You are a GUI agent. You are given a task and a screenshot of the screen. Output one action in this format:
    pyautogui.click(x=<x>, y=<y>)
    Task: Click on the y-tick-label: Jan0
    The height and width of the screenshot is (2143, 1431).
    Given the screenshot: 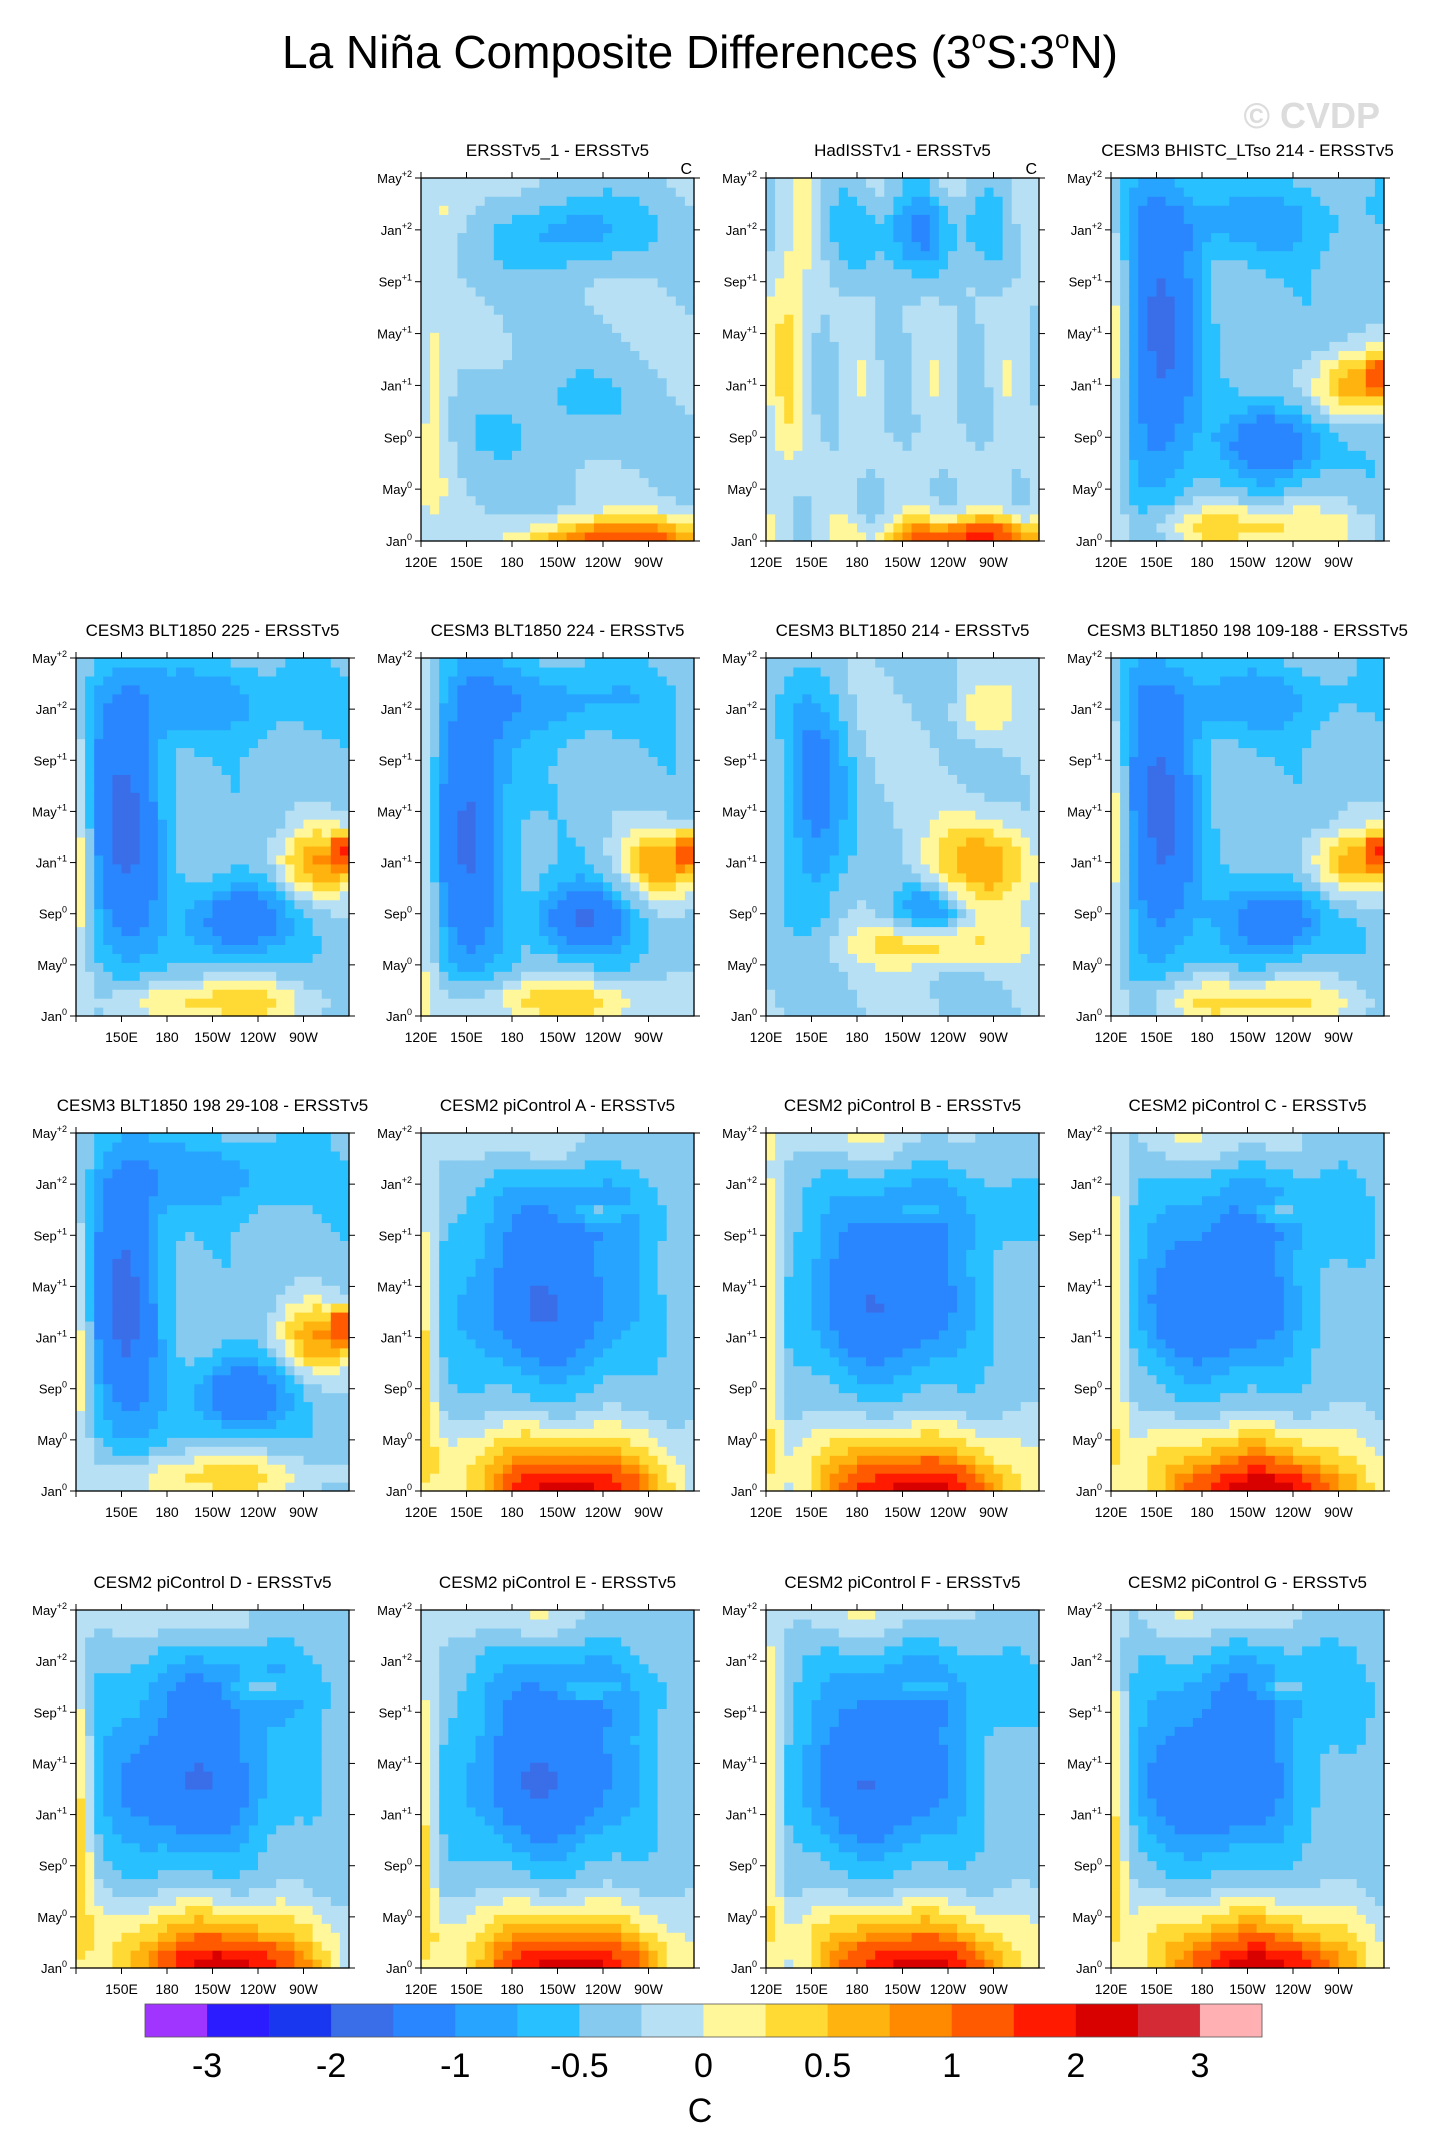 What is the action you would take?
    pyautogui.click(x=399, y=540)
    